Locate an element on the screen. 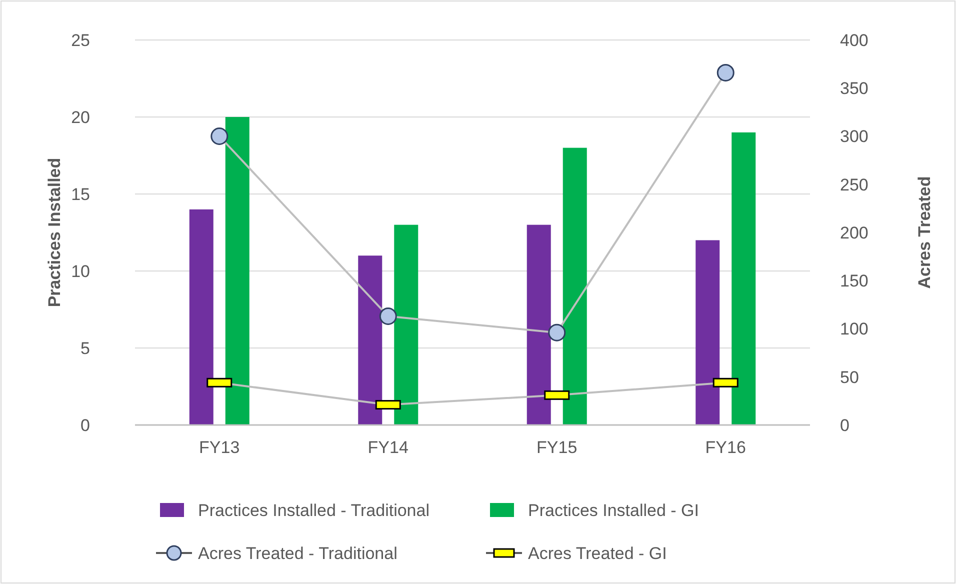 The height and width of the screenshot is (584, 956). y2-tick-label: 100 is located at coordinates (854, 329).